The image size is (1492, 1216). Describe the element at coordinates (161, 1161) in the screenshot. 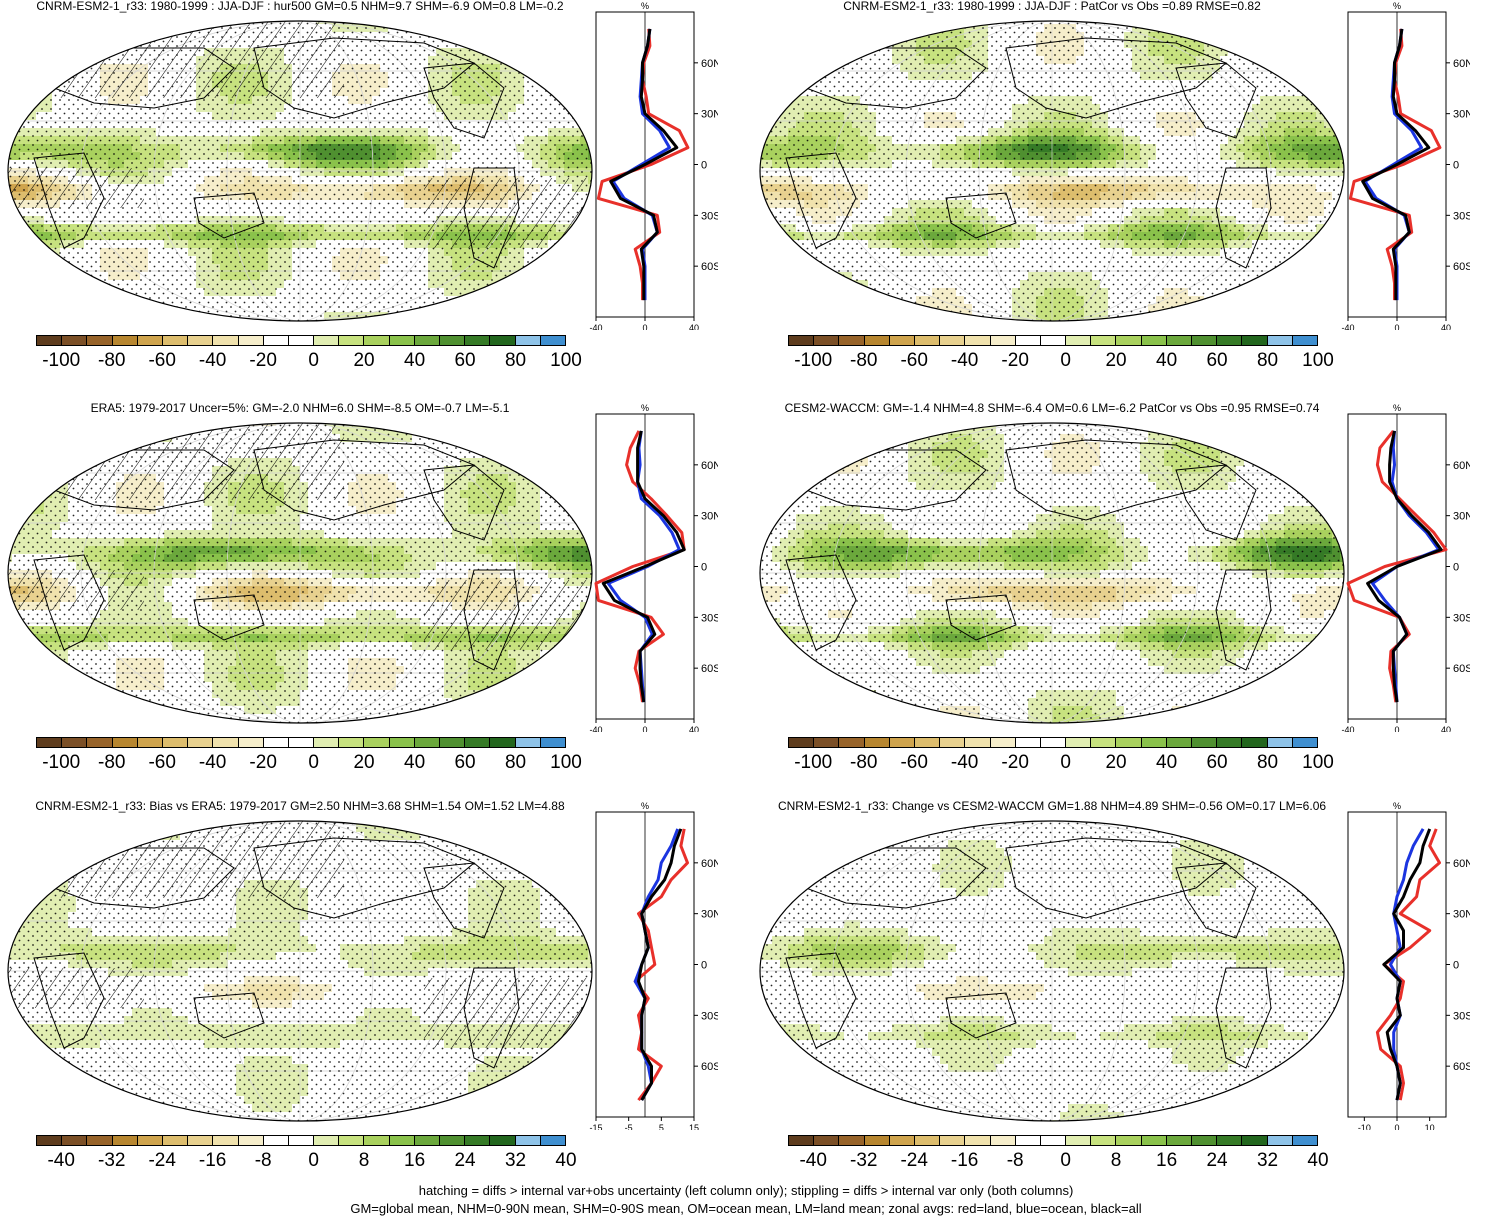

I see `colorbar-tick-label: -24` at that location.